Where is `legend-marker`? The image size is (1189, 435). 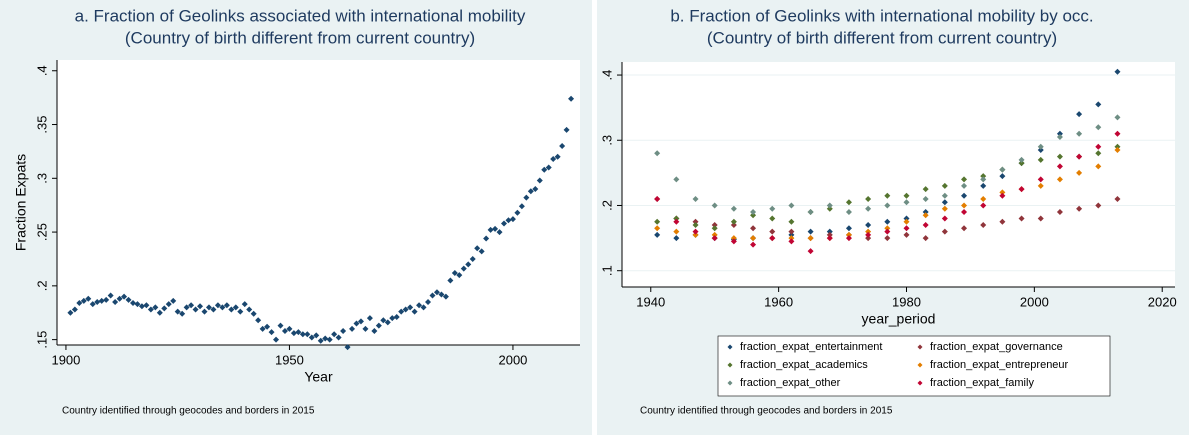 legend-marker is located at coordinates (920, 347).